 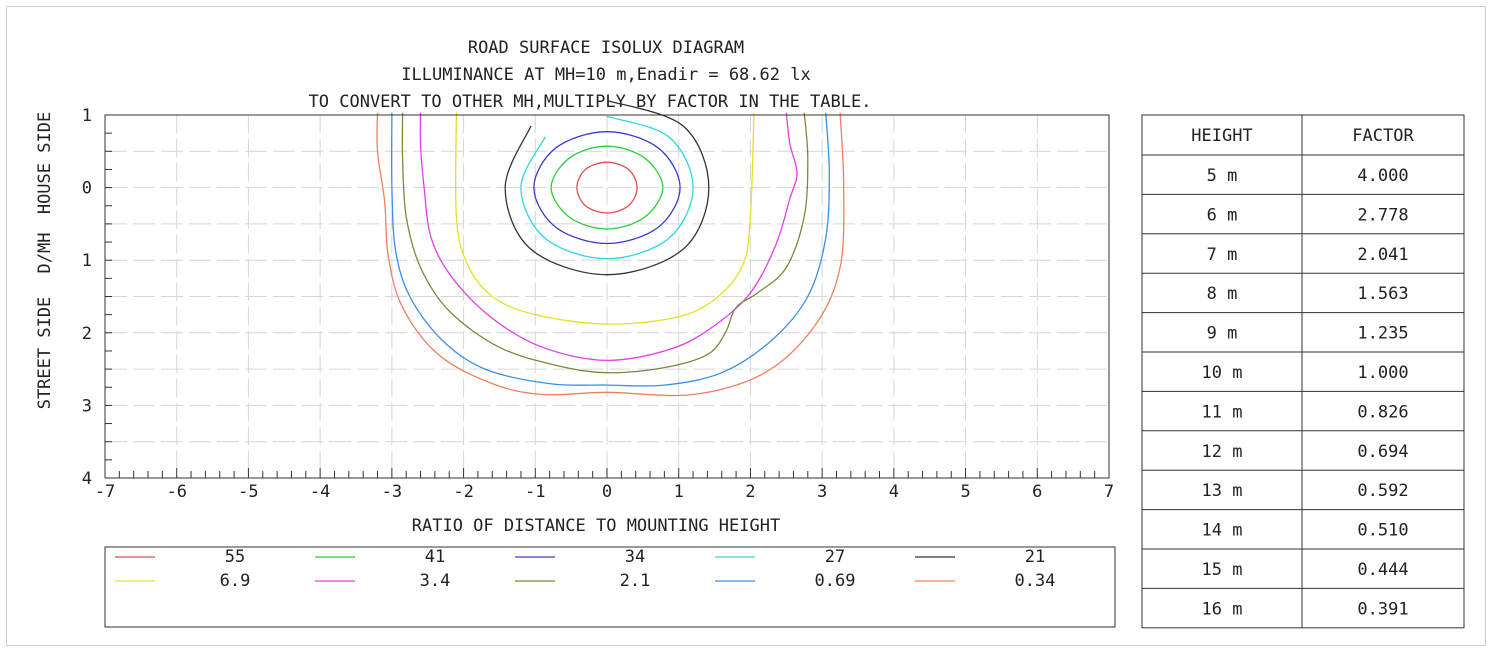 I want to click on table-cell: 0.510, so click(x=1382, y=531).